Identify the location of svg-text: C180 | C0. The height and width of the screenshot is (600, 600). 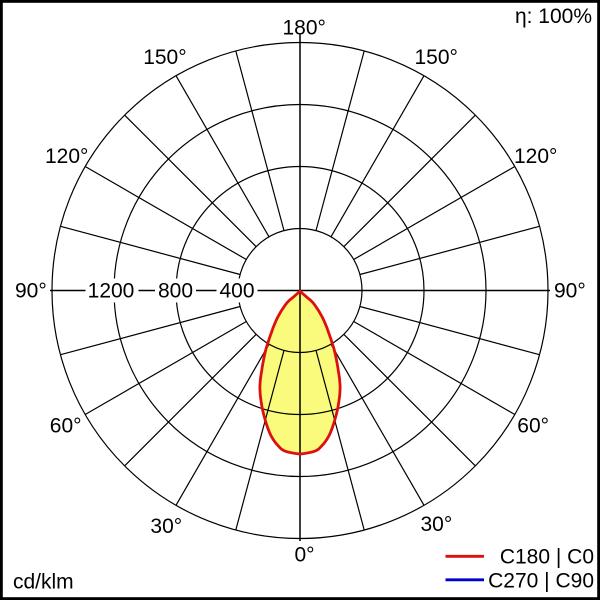
(547, 557).